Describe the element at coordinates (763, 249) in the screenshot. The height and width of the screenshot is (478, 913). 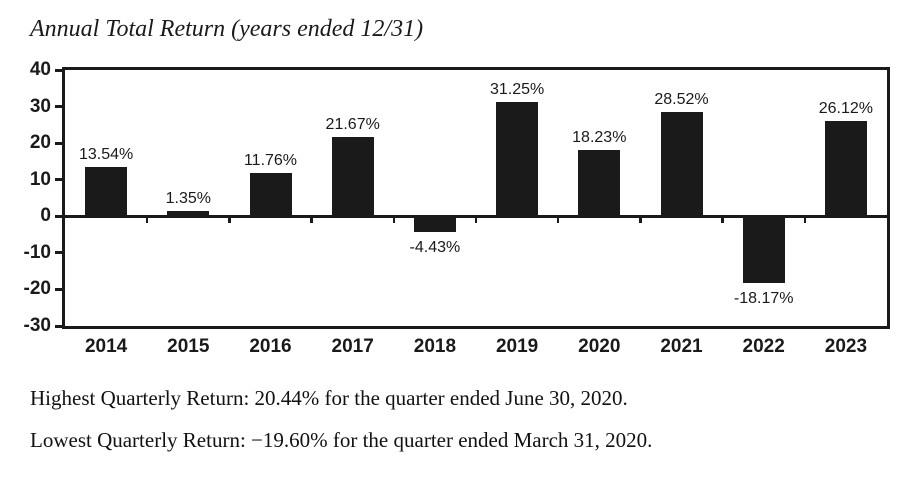
I see `bar-2022` at that location.